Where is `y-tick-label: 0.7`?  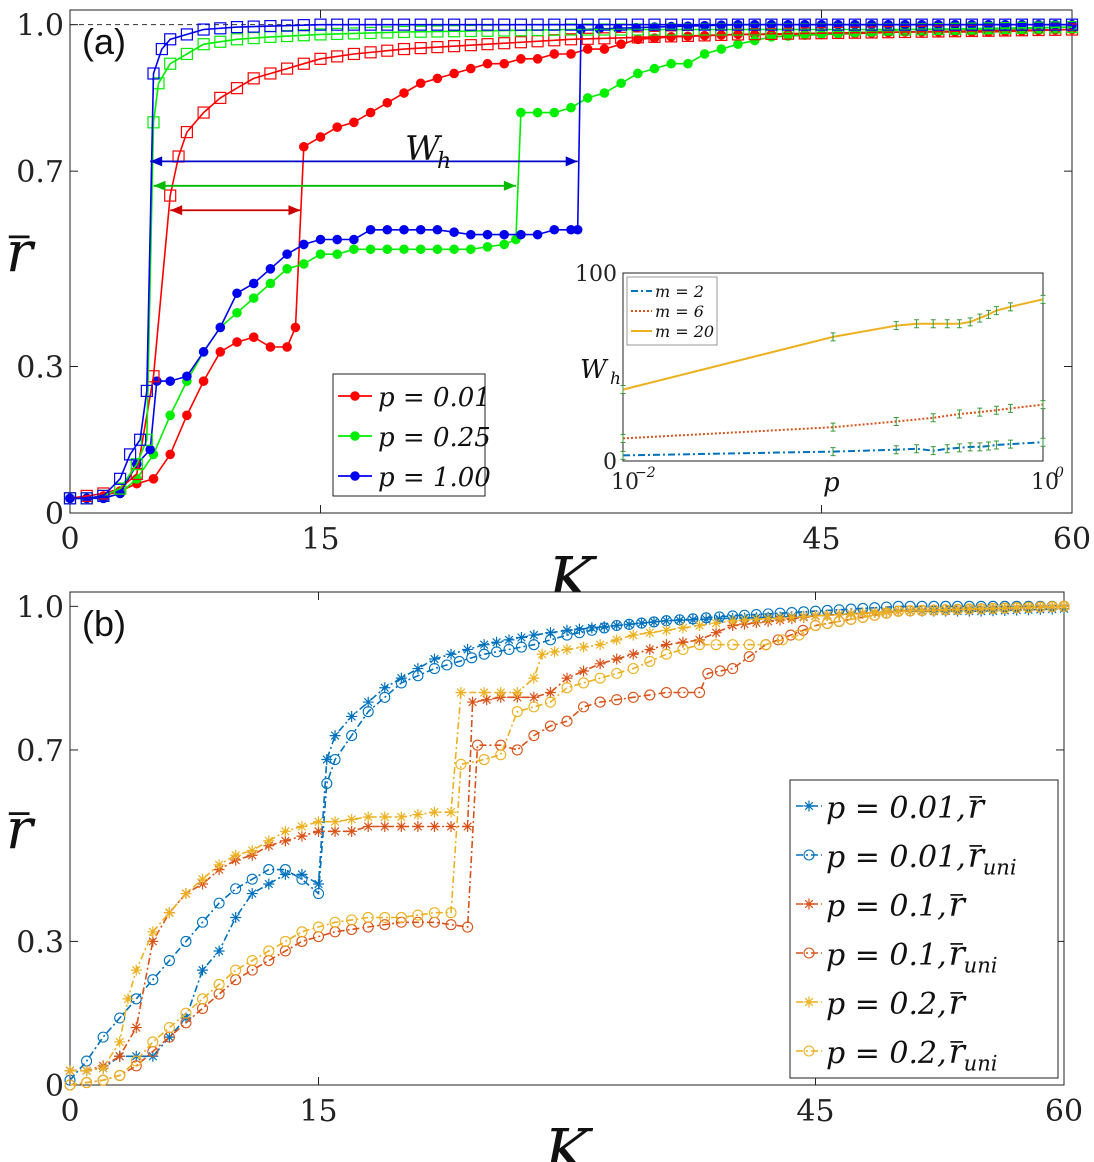
y-tick-label: 0.7 is located at coordinates (40, 751).